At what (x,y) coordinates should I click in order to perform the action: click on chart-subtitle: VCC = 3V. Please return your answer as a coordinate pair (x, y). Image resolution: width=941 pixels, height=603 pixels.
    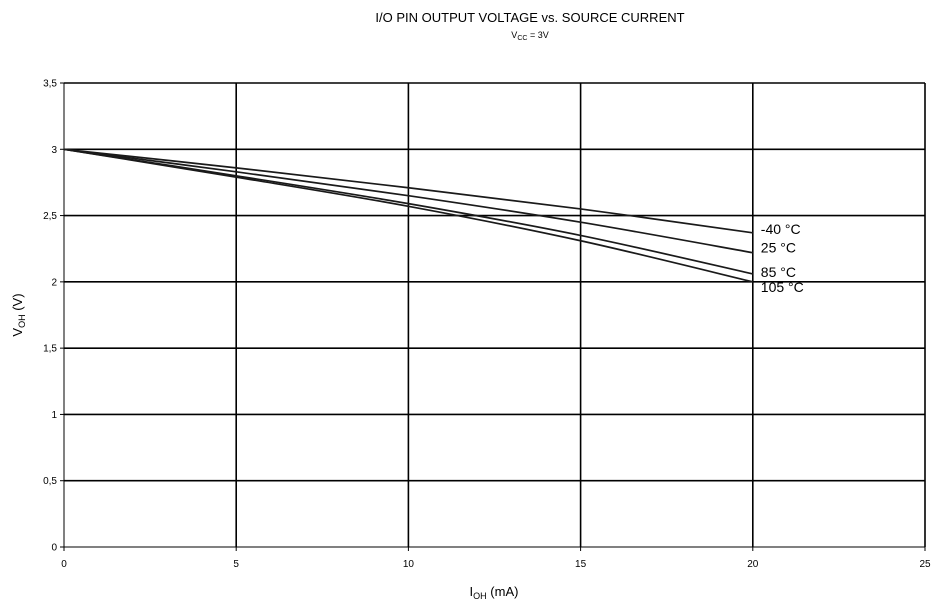
    Looking at the image, I should click on (529, 36).